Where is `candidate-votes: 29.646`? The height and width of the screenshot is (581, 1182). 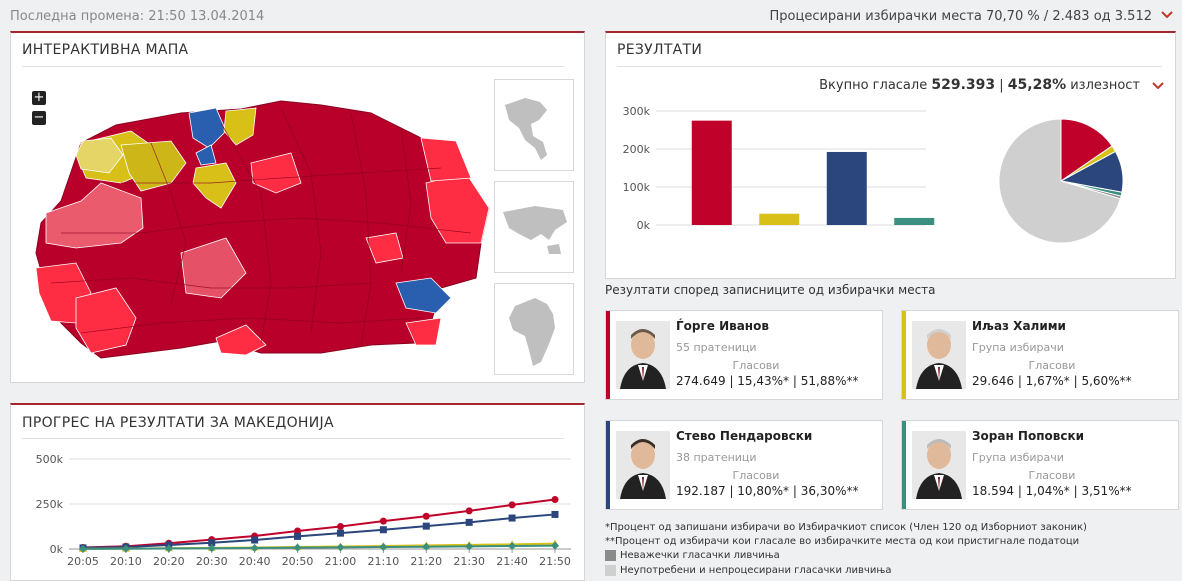
candidate-votes: 29.646 is located at coordinates (993, 381).